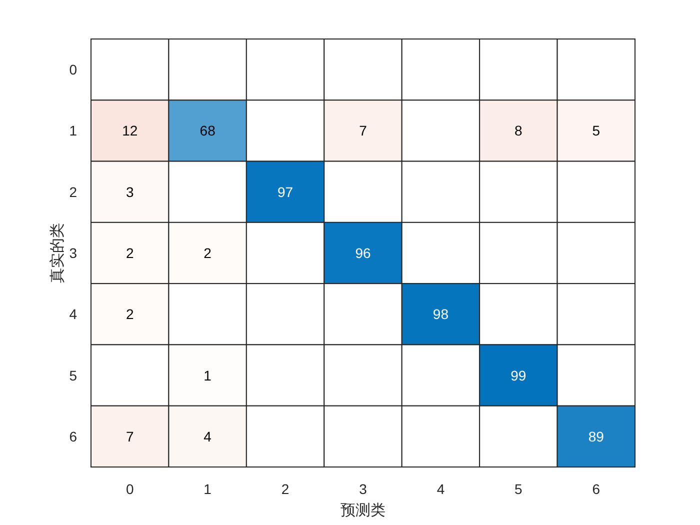 The height and width of the screenshot is (525, 700). What do you see at coordinates (596, 489) in the screenshot?
I see `x-tick-label: 6` at bounding box center [596, 489].